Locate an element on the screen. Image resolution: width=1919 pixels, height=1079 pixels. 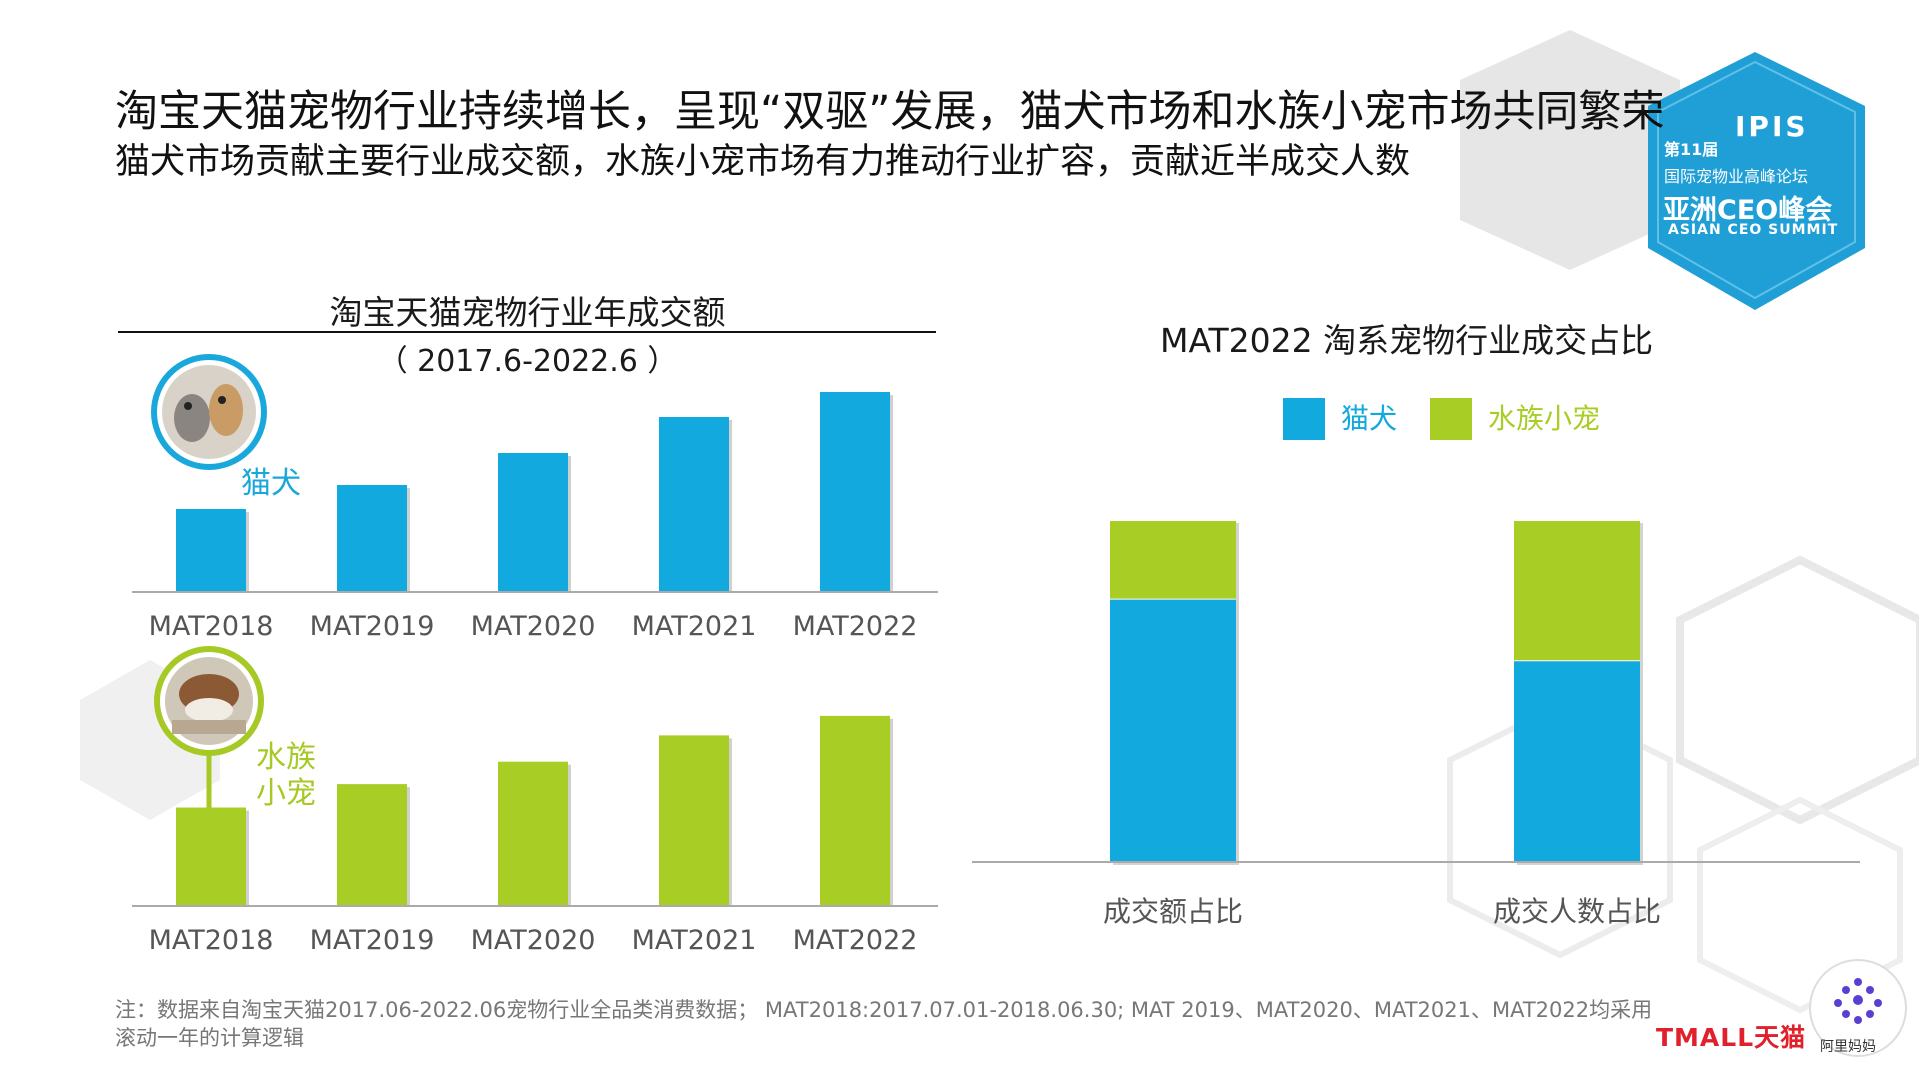
series-label-aquatic: 水族 小宠 is located at coordinates (286, 776).